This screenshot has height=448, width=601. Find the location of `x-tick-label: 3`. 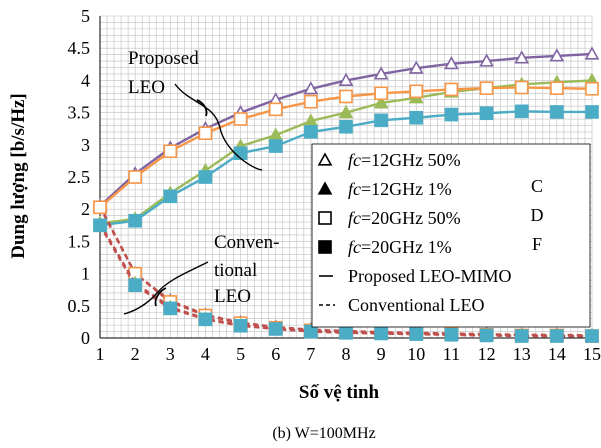

x-tick-label: 3 is located at coordinates (170, 354).